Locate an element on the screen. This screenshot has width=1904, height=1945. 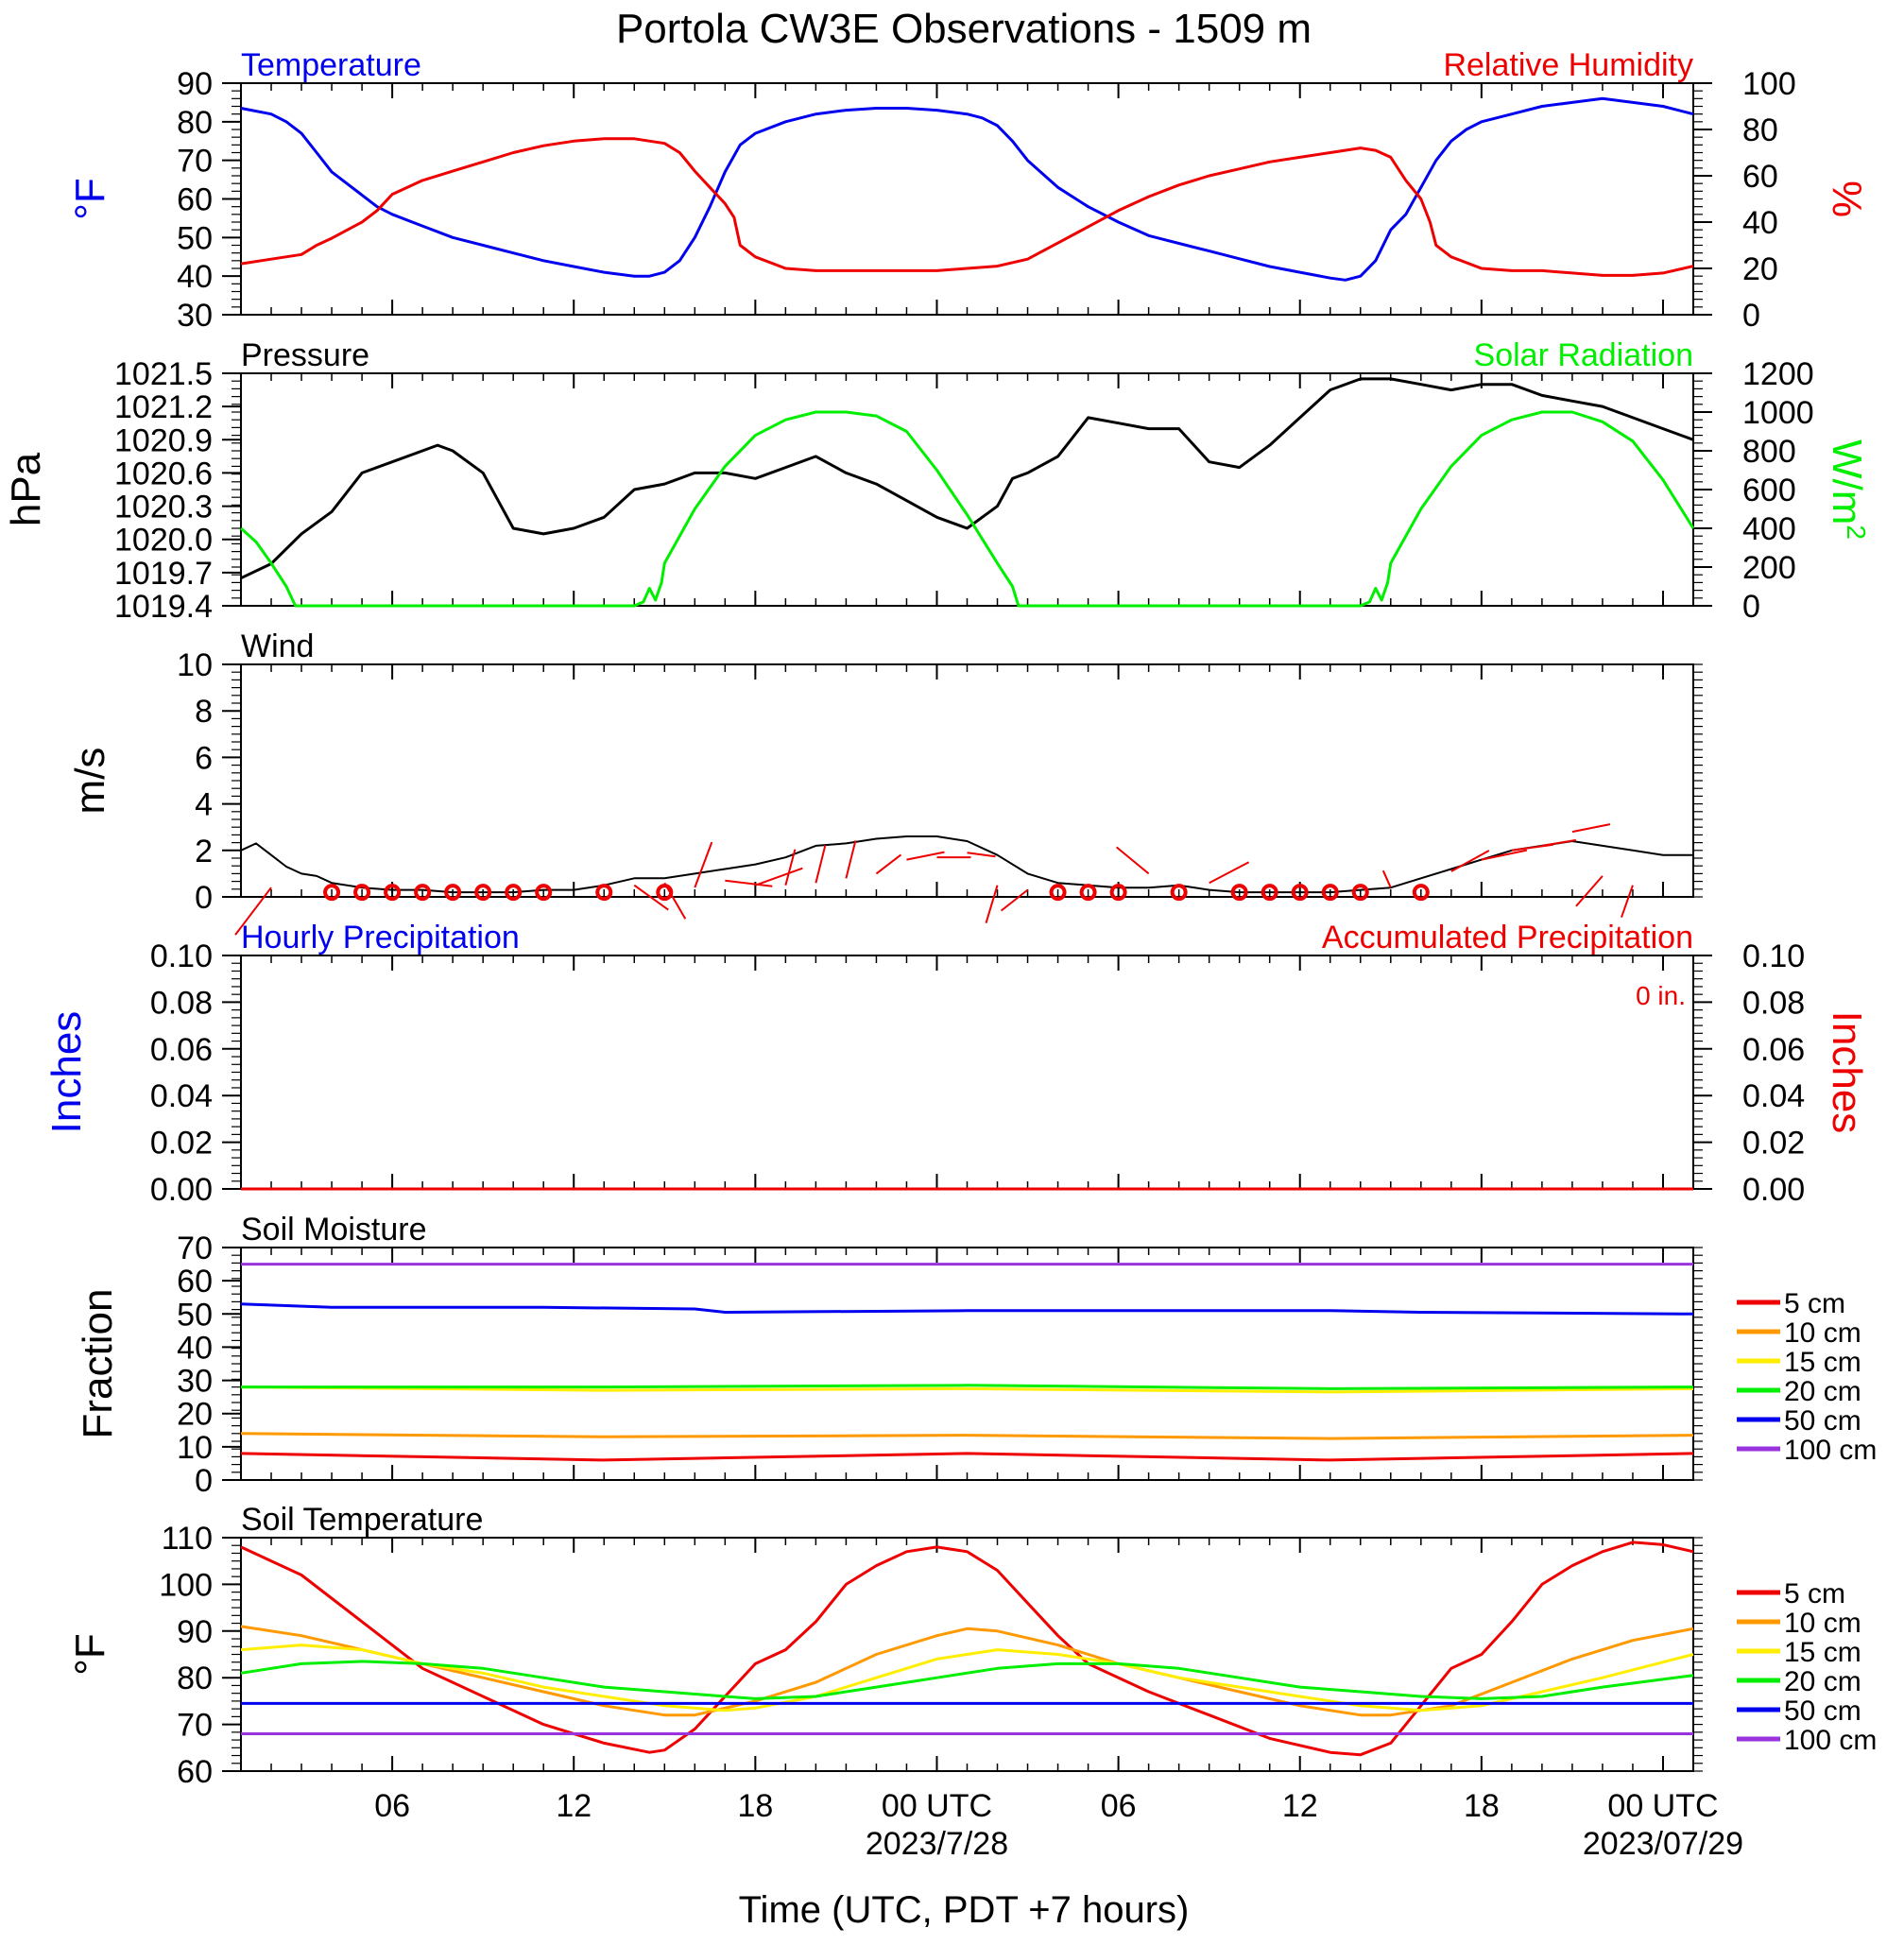
x-tick-label: 06 is located at coordinates (392, 1806).